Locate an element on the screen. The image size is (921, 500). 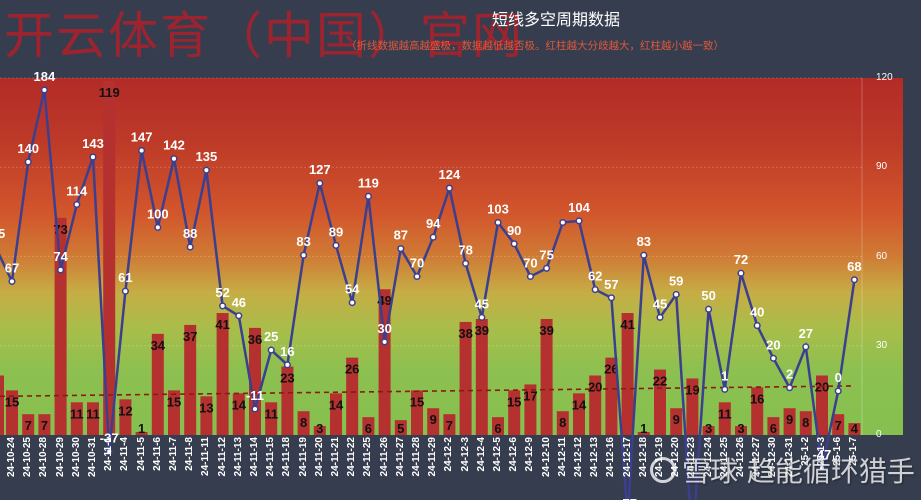
line-label: 50 is located at coordinates (708, 295).